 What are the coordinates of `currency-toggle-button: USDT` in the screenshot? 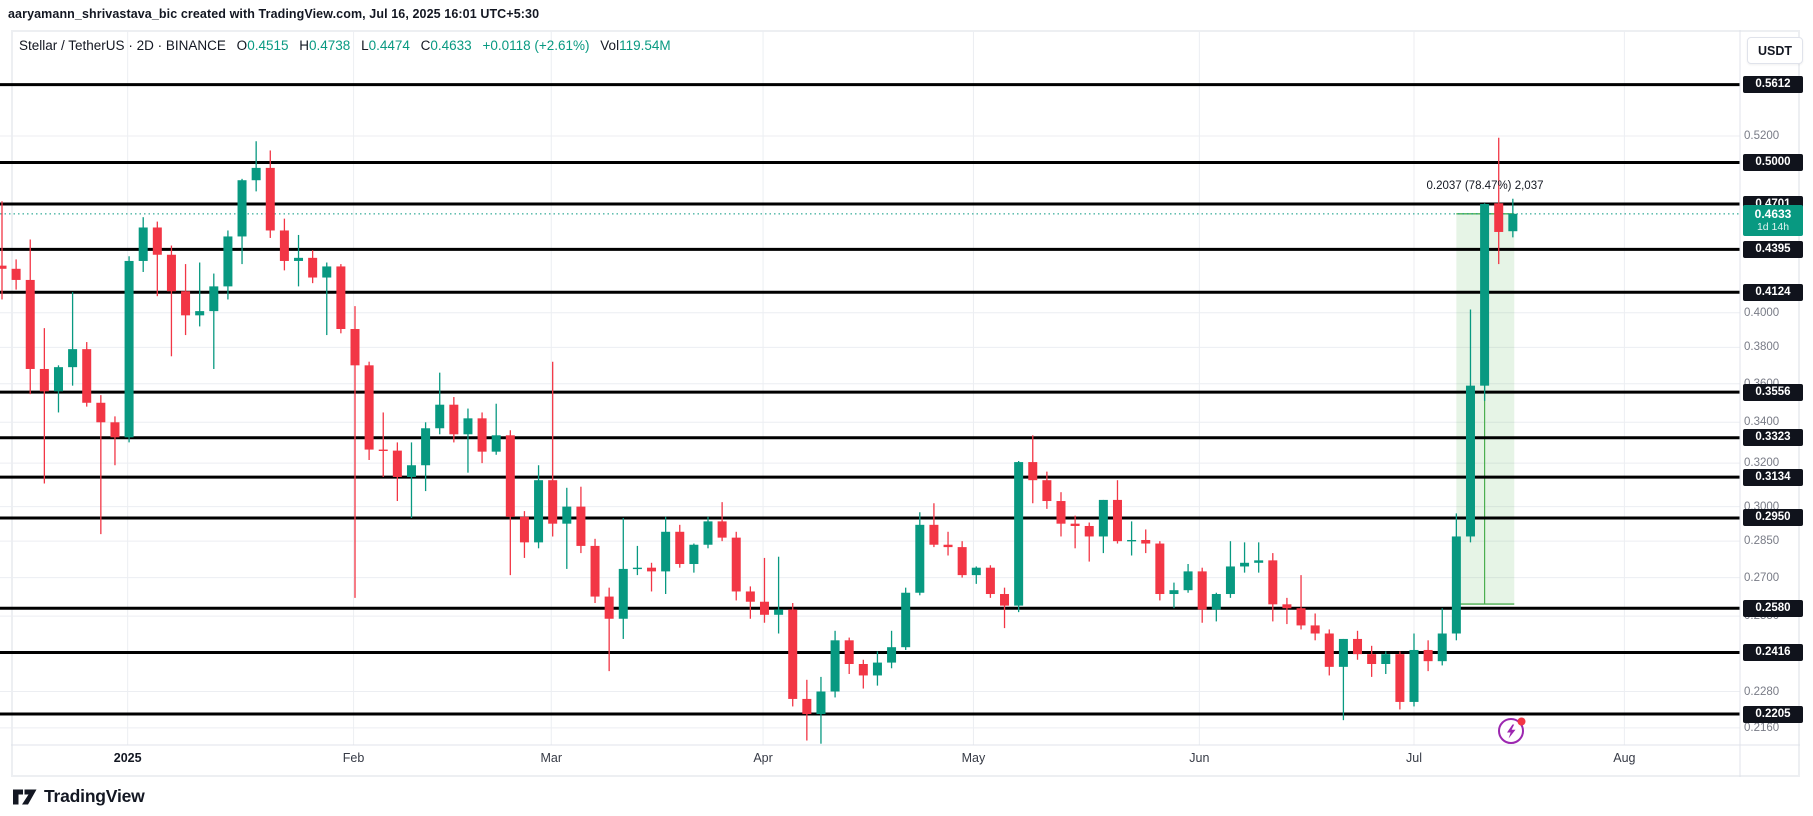 It's located at (1775, 50).